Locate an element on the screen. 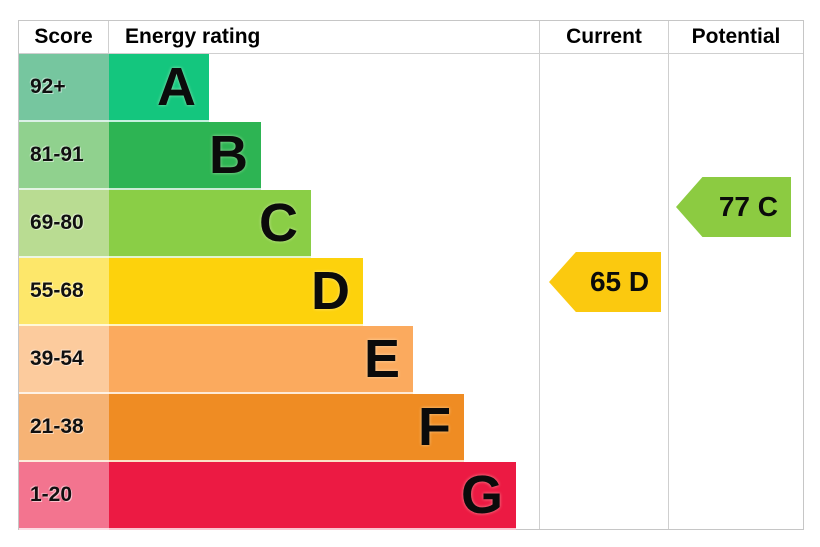 This screenshot has height=547, width=820. potential-rating-arrow: 77 C is located at coordinates (733, 207).